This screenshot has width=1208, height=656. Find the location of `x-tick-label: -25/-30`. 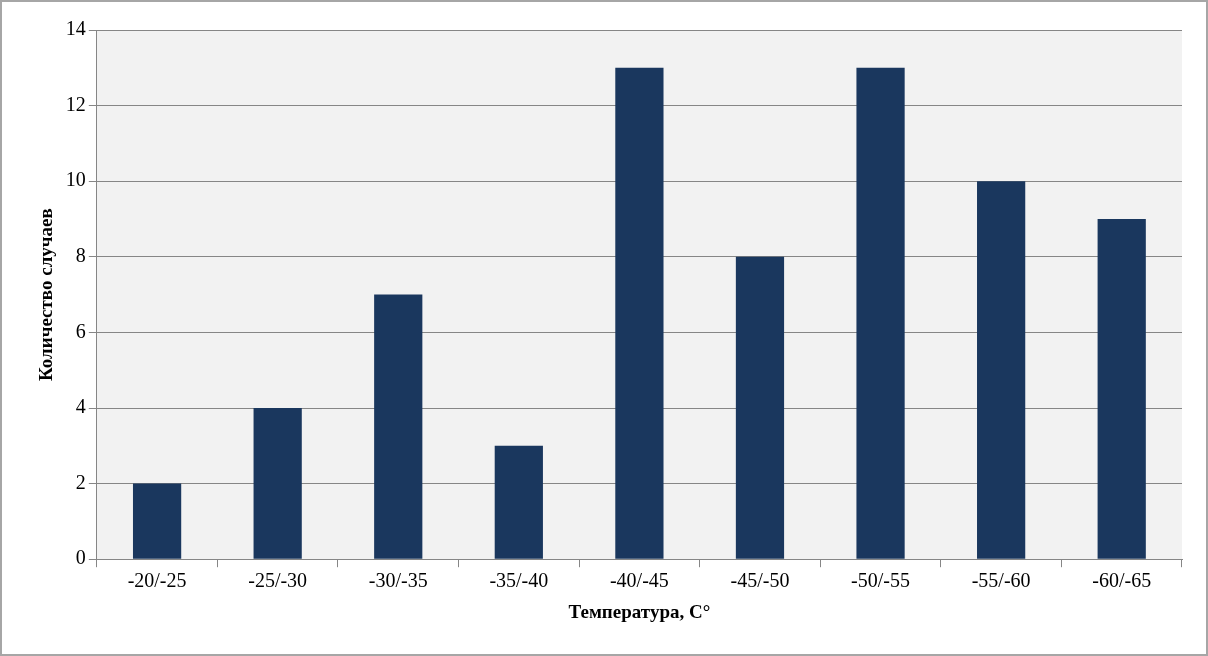

x-tick-label: -25/-30 is located at coordinates (278, 580).